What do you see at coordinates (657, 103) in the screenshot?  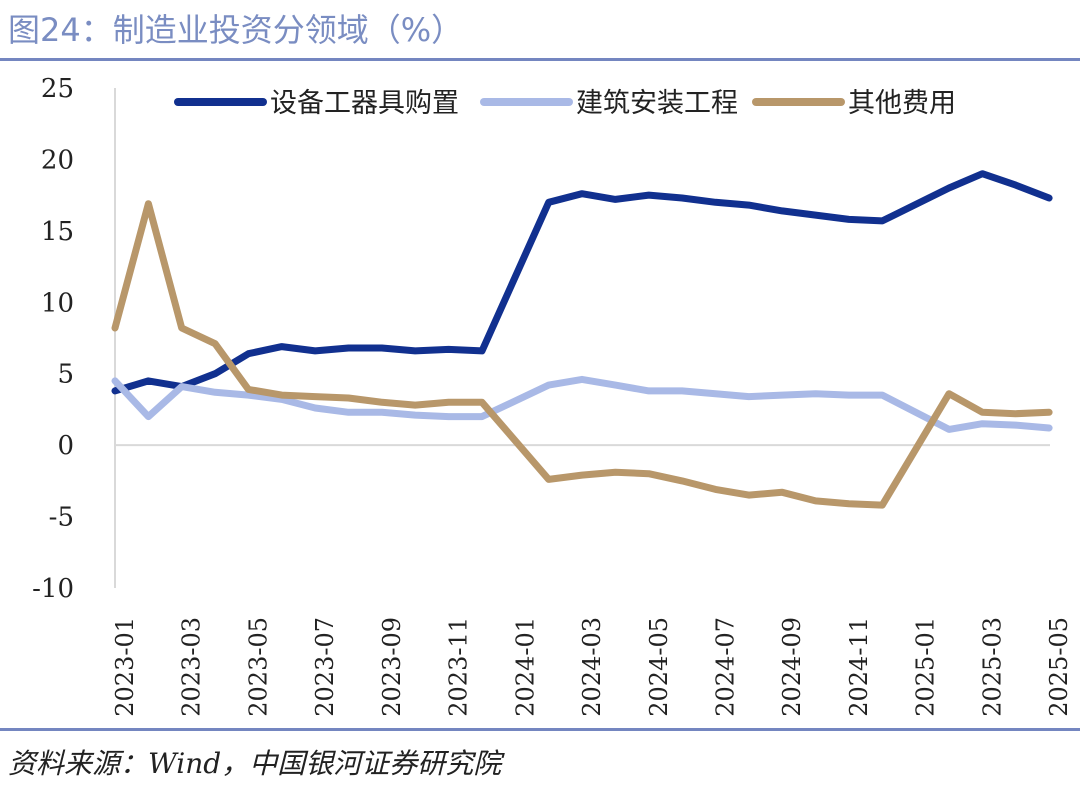 I see `legend-label-1: 建筑安装工程` at bounding box center [657, 103].